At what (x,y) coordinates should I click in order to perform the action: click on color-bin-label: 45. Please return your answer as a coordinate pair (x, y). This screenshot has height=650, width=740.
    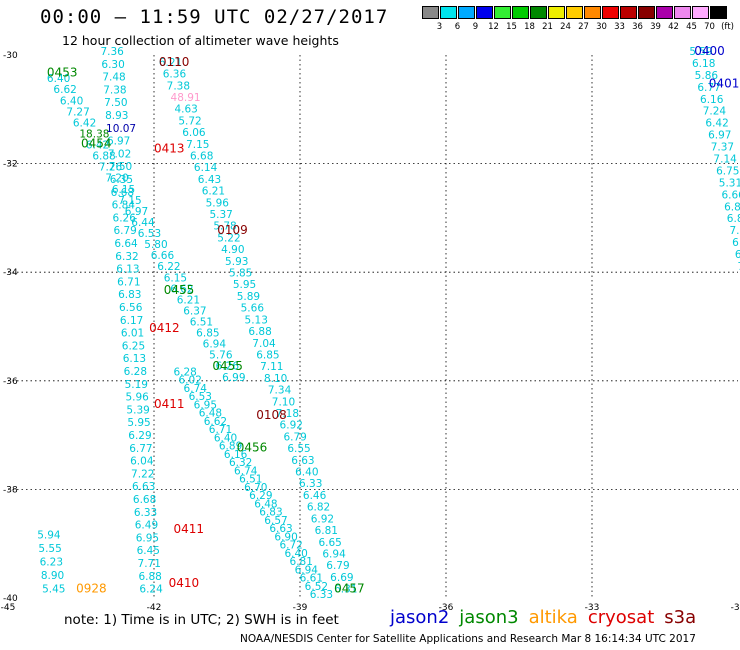
    Looking at the image, I should click on (691, 27).